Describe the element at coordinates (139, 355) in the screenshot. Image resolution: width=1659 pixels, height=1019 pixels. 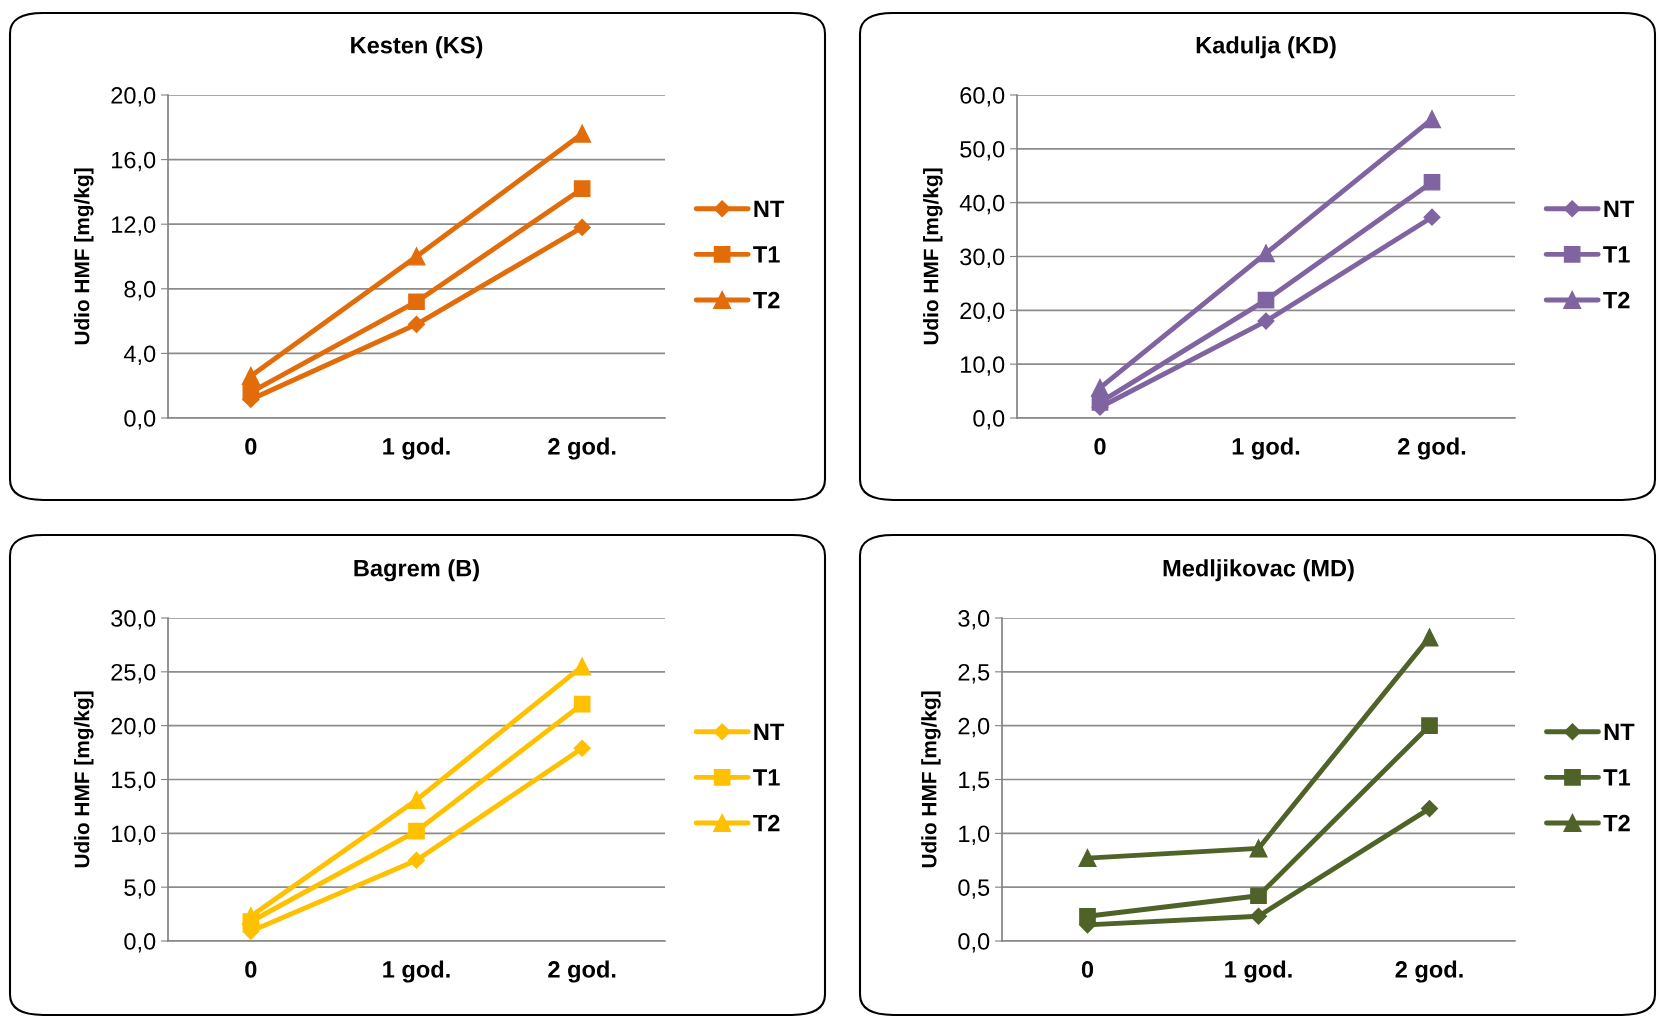
I see `y-tick-label: 4,0` at that location.